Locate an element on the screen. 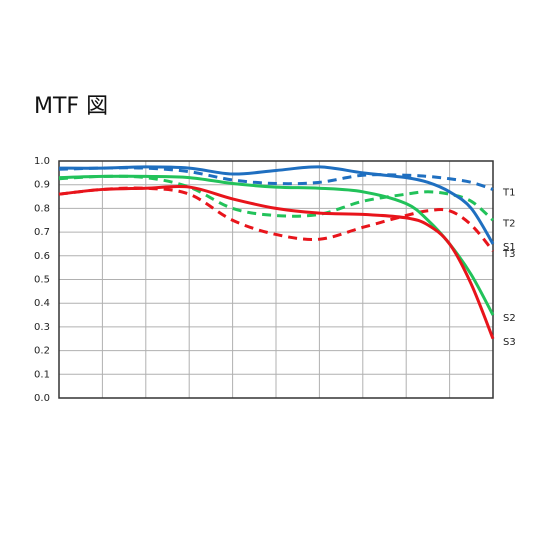 The width and height of the screenshot is (536, 536). y-tick-label: 0.3 is located at coordinates (42, 327).